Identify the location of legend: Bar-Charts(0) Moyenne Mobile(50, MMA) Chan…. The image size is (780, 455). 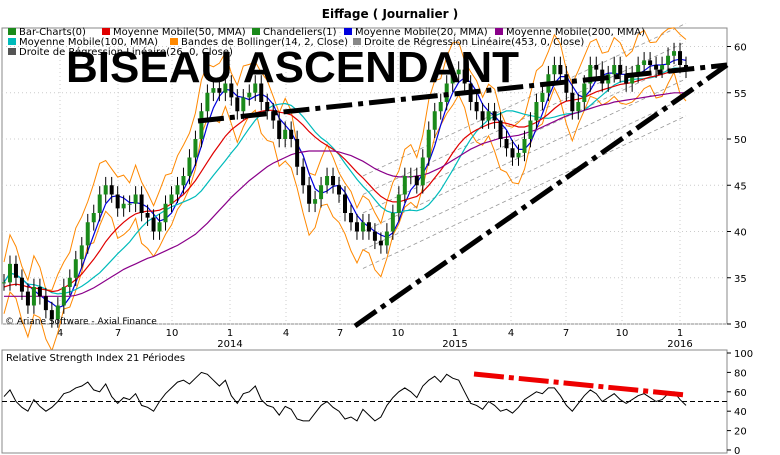
(326, 42).